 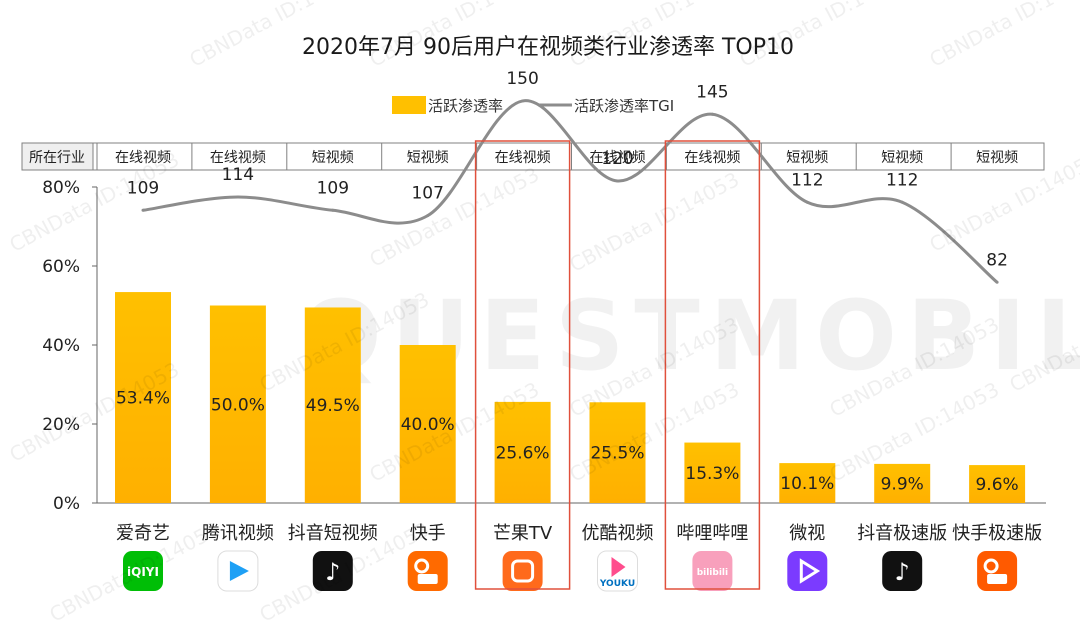 I want to click on icon-text: bilibili, so click(x=712, y=573).